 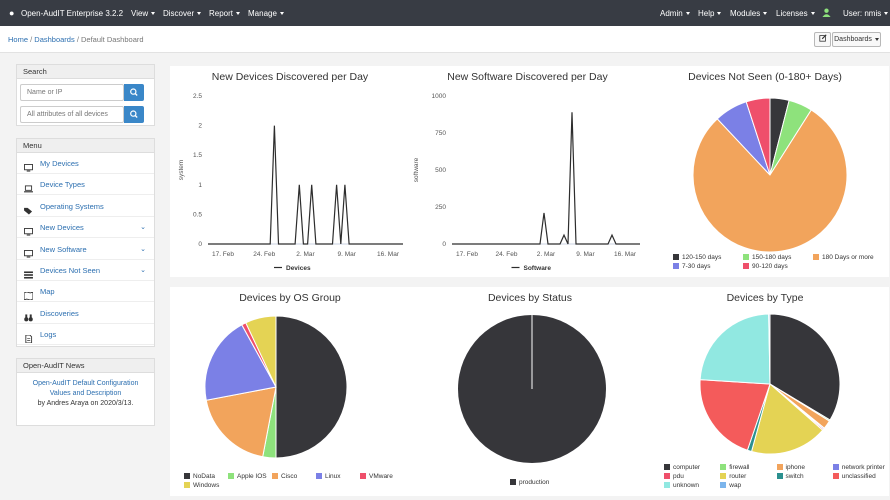 I want to click on name-ip-search-input: Name or IP, so click(x=72, y=92).